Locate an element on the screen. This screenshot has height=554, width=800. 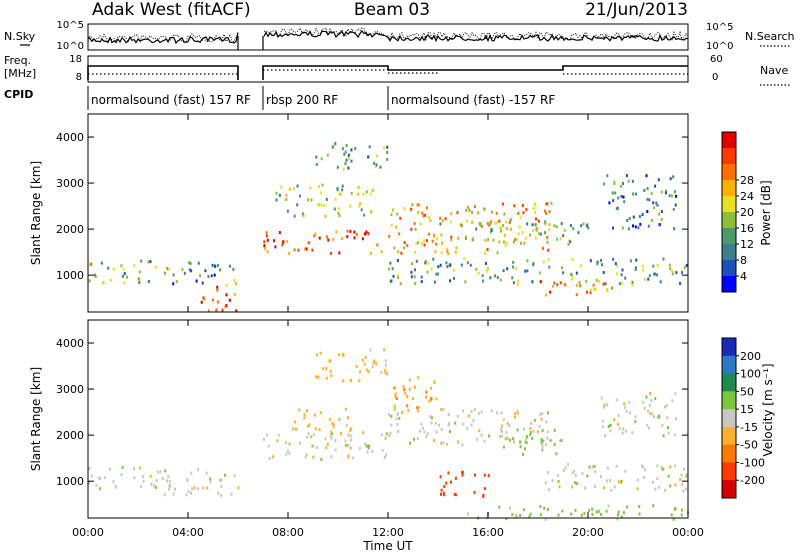
beam-title: Beam 03 is located at coordinates (392, 10).